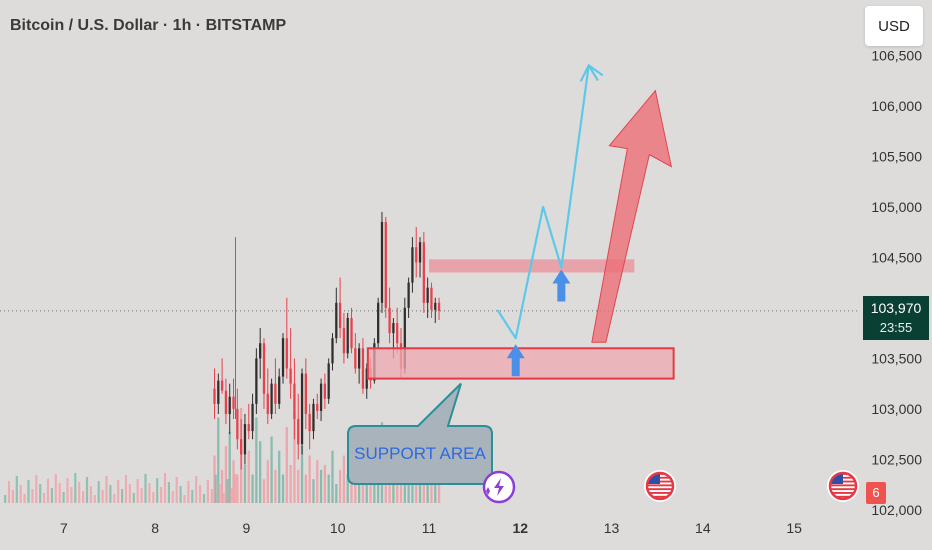  I want to click on current-price-tag: 103,970 23:55, so click(896, 318).